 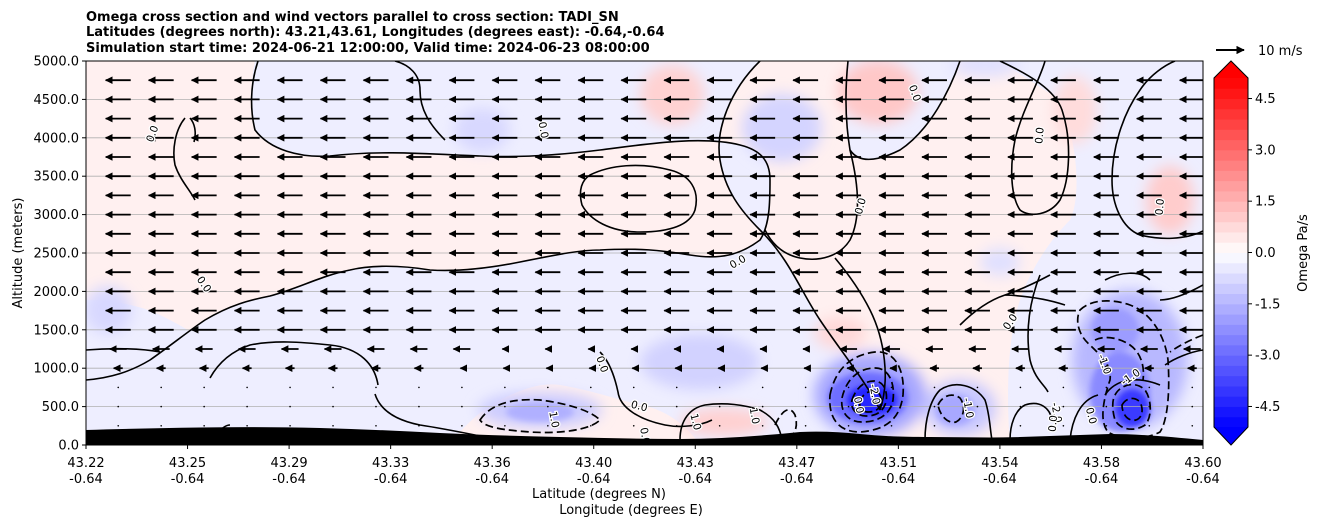 What do you see at coordinates (967, 408) in the screenshot?
I see `contour-label: -1.0` at bounding box center [967, 408].